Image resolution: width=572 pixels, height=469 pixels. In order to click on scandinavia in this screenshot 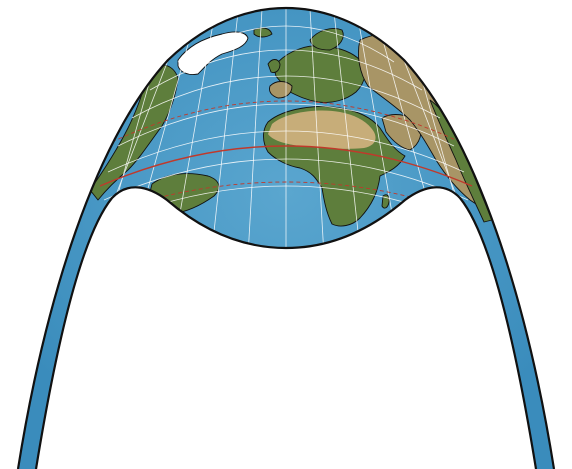, I will do `click(326, 39)`.